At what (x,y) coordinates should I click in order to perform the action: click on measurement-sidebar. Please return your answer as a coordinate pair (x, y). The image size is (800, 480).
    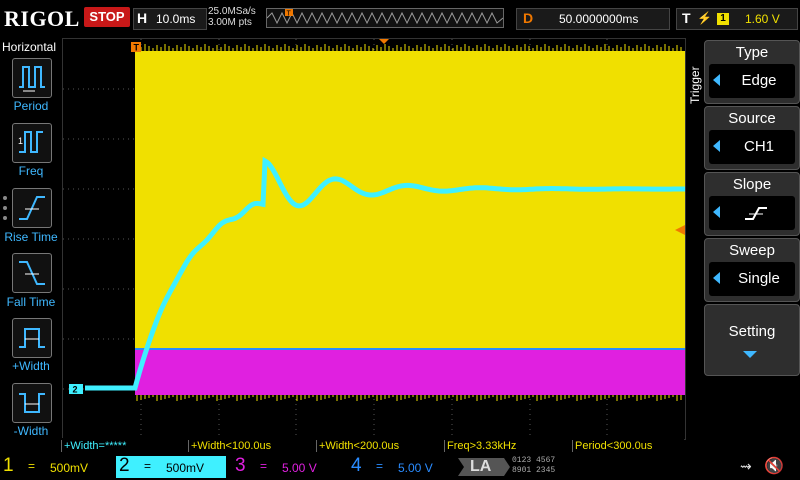
    Looking at the image, I should click on (30, 238).